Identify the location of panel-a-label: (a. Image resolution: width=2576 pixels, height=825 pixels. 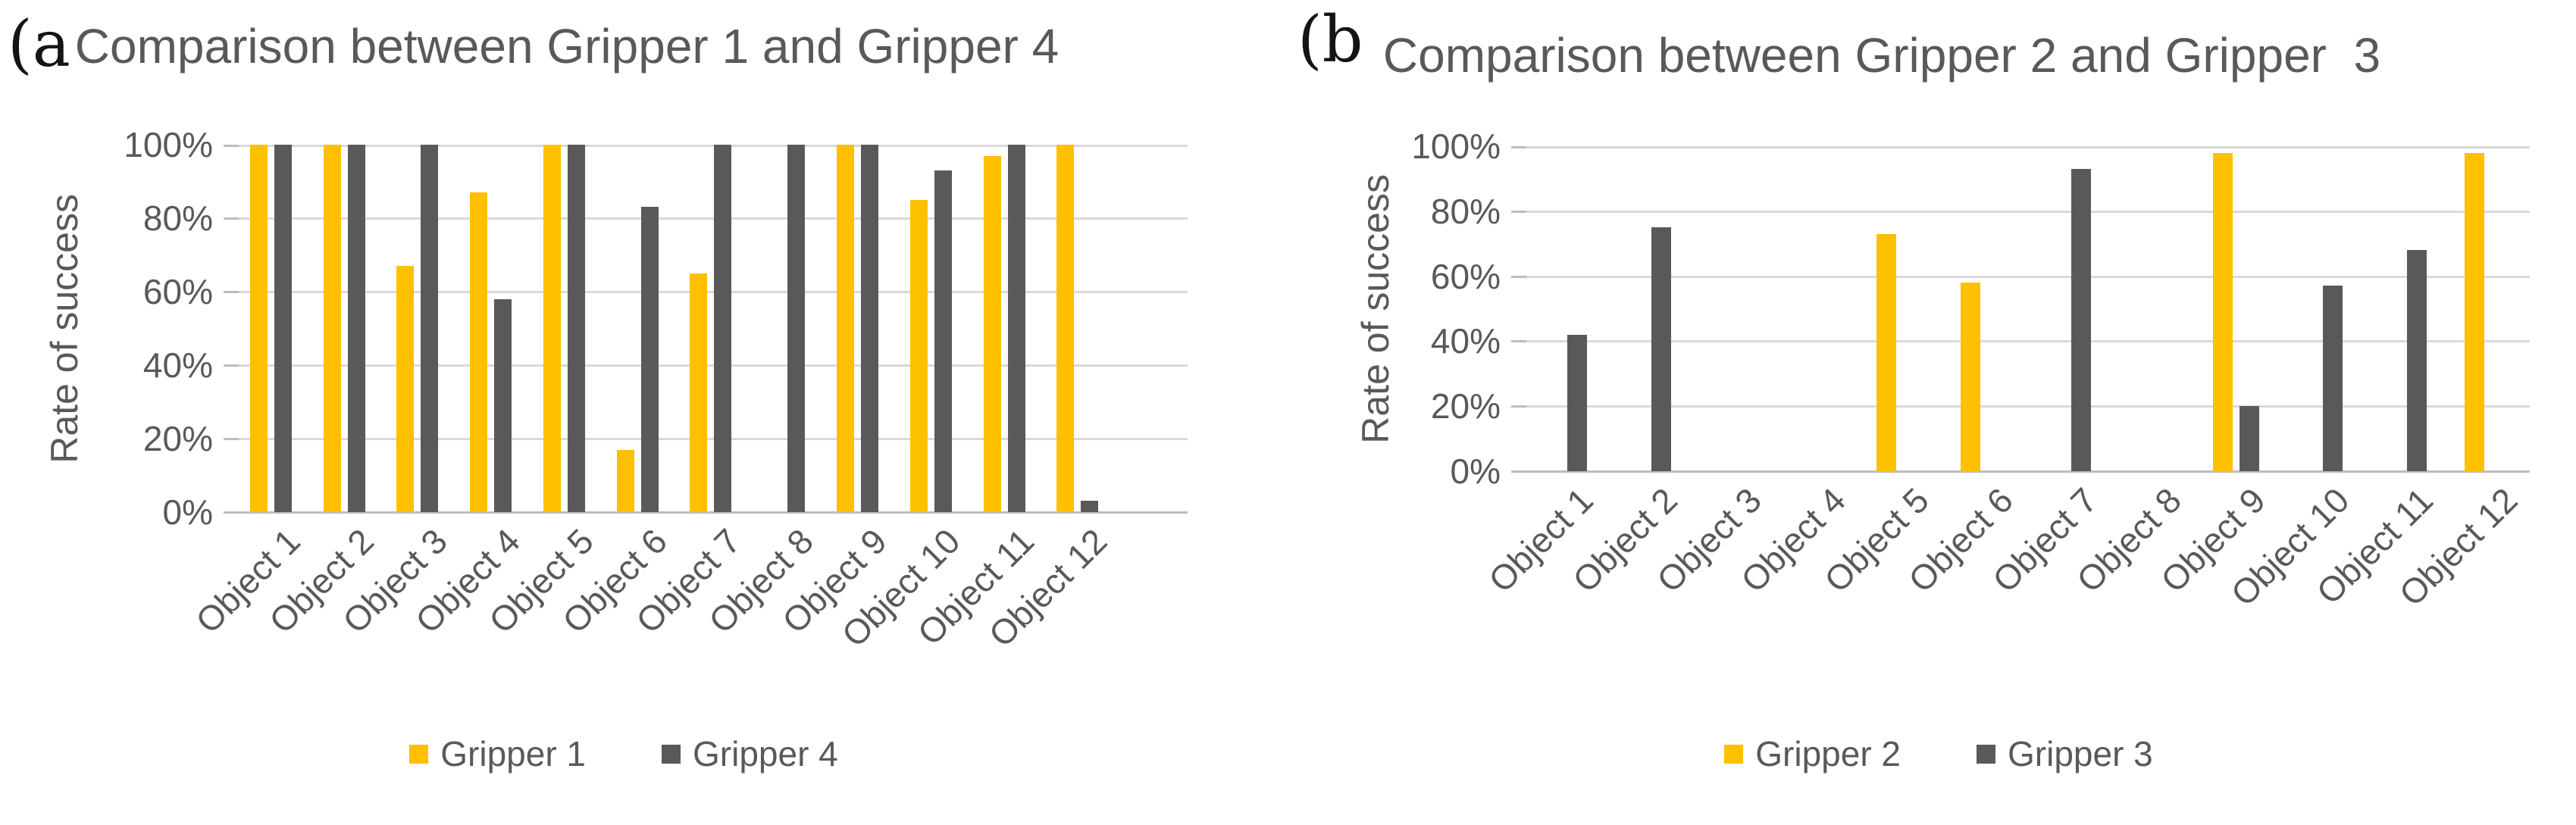
(39, 44).